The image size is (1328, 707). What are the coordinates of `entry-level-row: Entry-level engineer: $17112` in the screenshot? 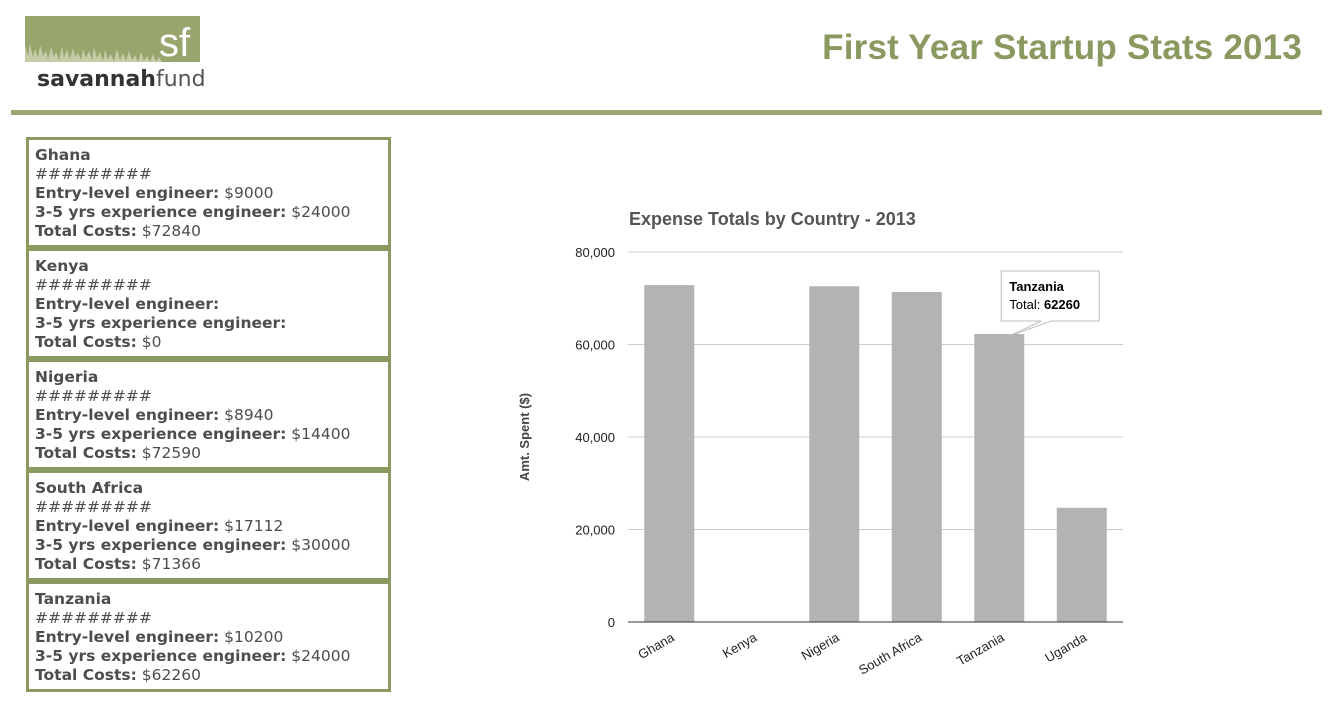 It's located at (211, 526).